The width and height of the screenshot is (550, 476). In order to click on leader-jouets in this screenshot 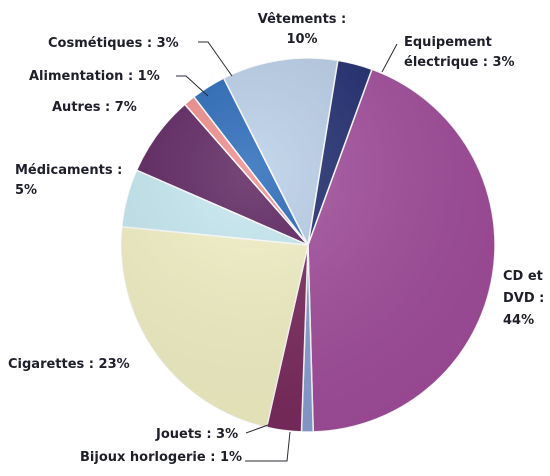, I will do `click(257, 429)`.